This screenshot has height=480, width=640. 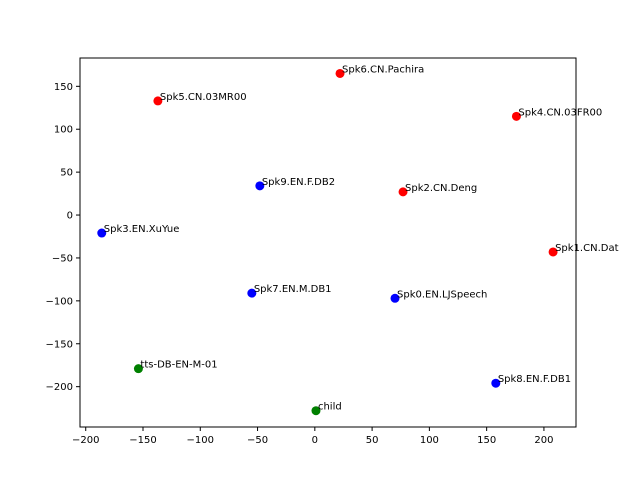 I want to click on x-tick-label: −150, so click(x=142, y=440).